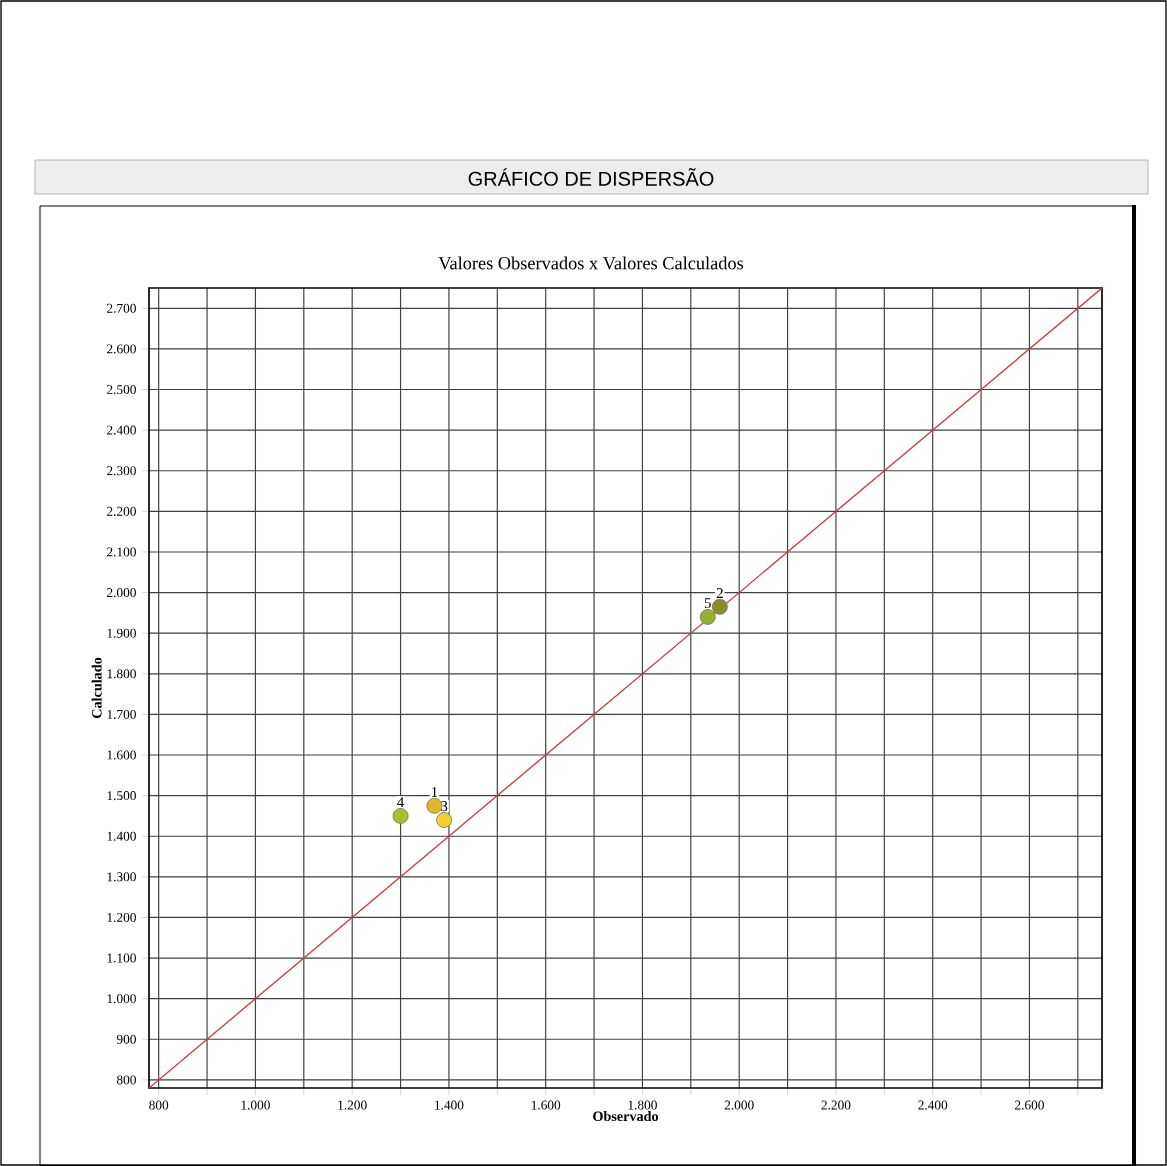  I want to click on y-tick-label: 800, so click(126, 1080).